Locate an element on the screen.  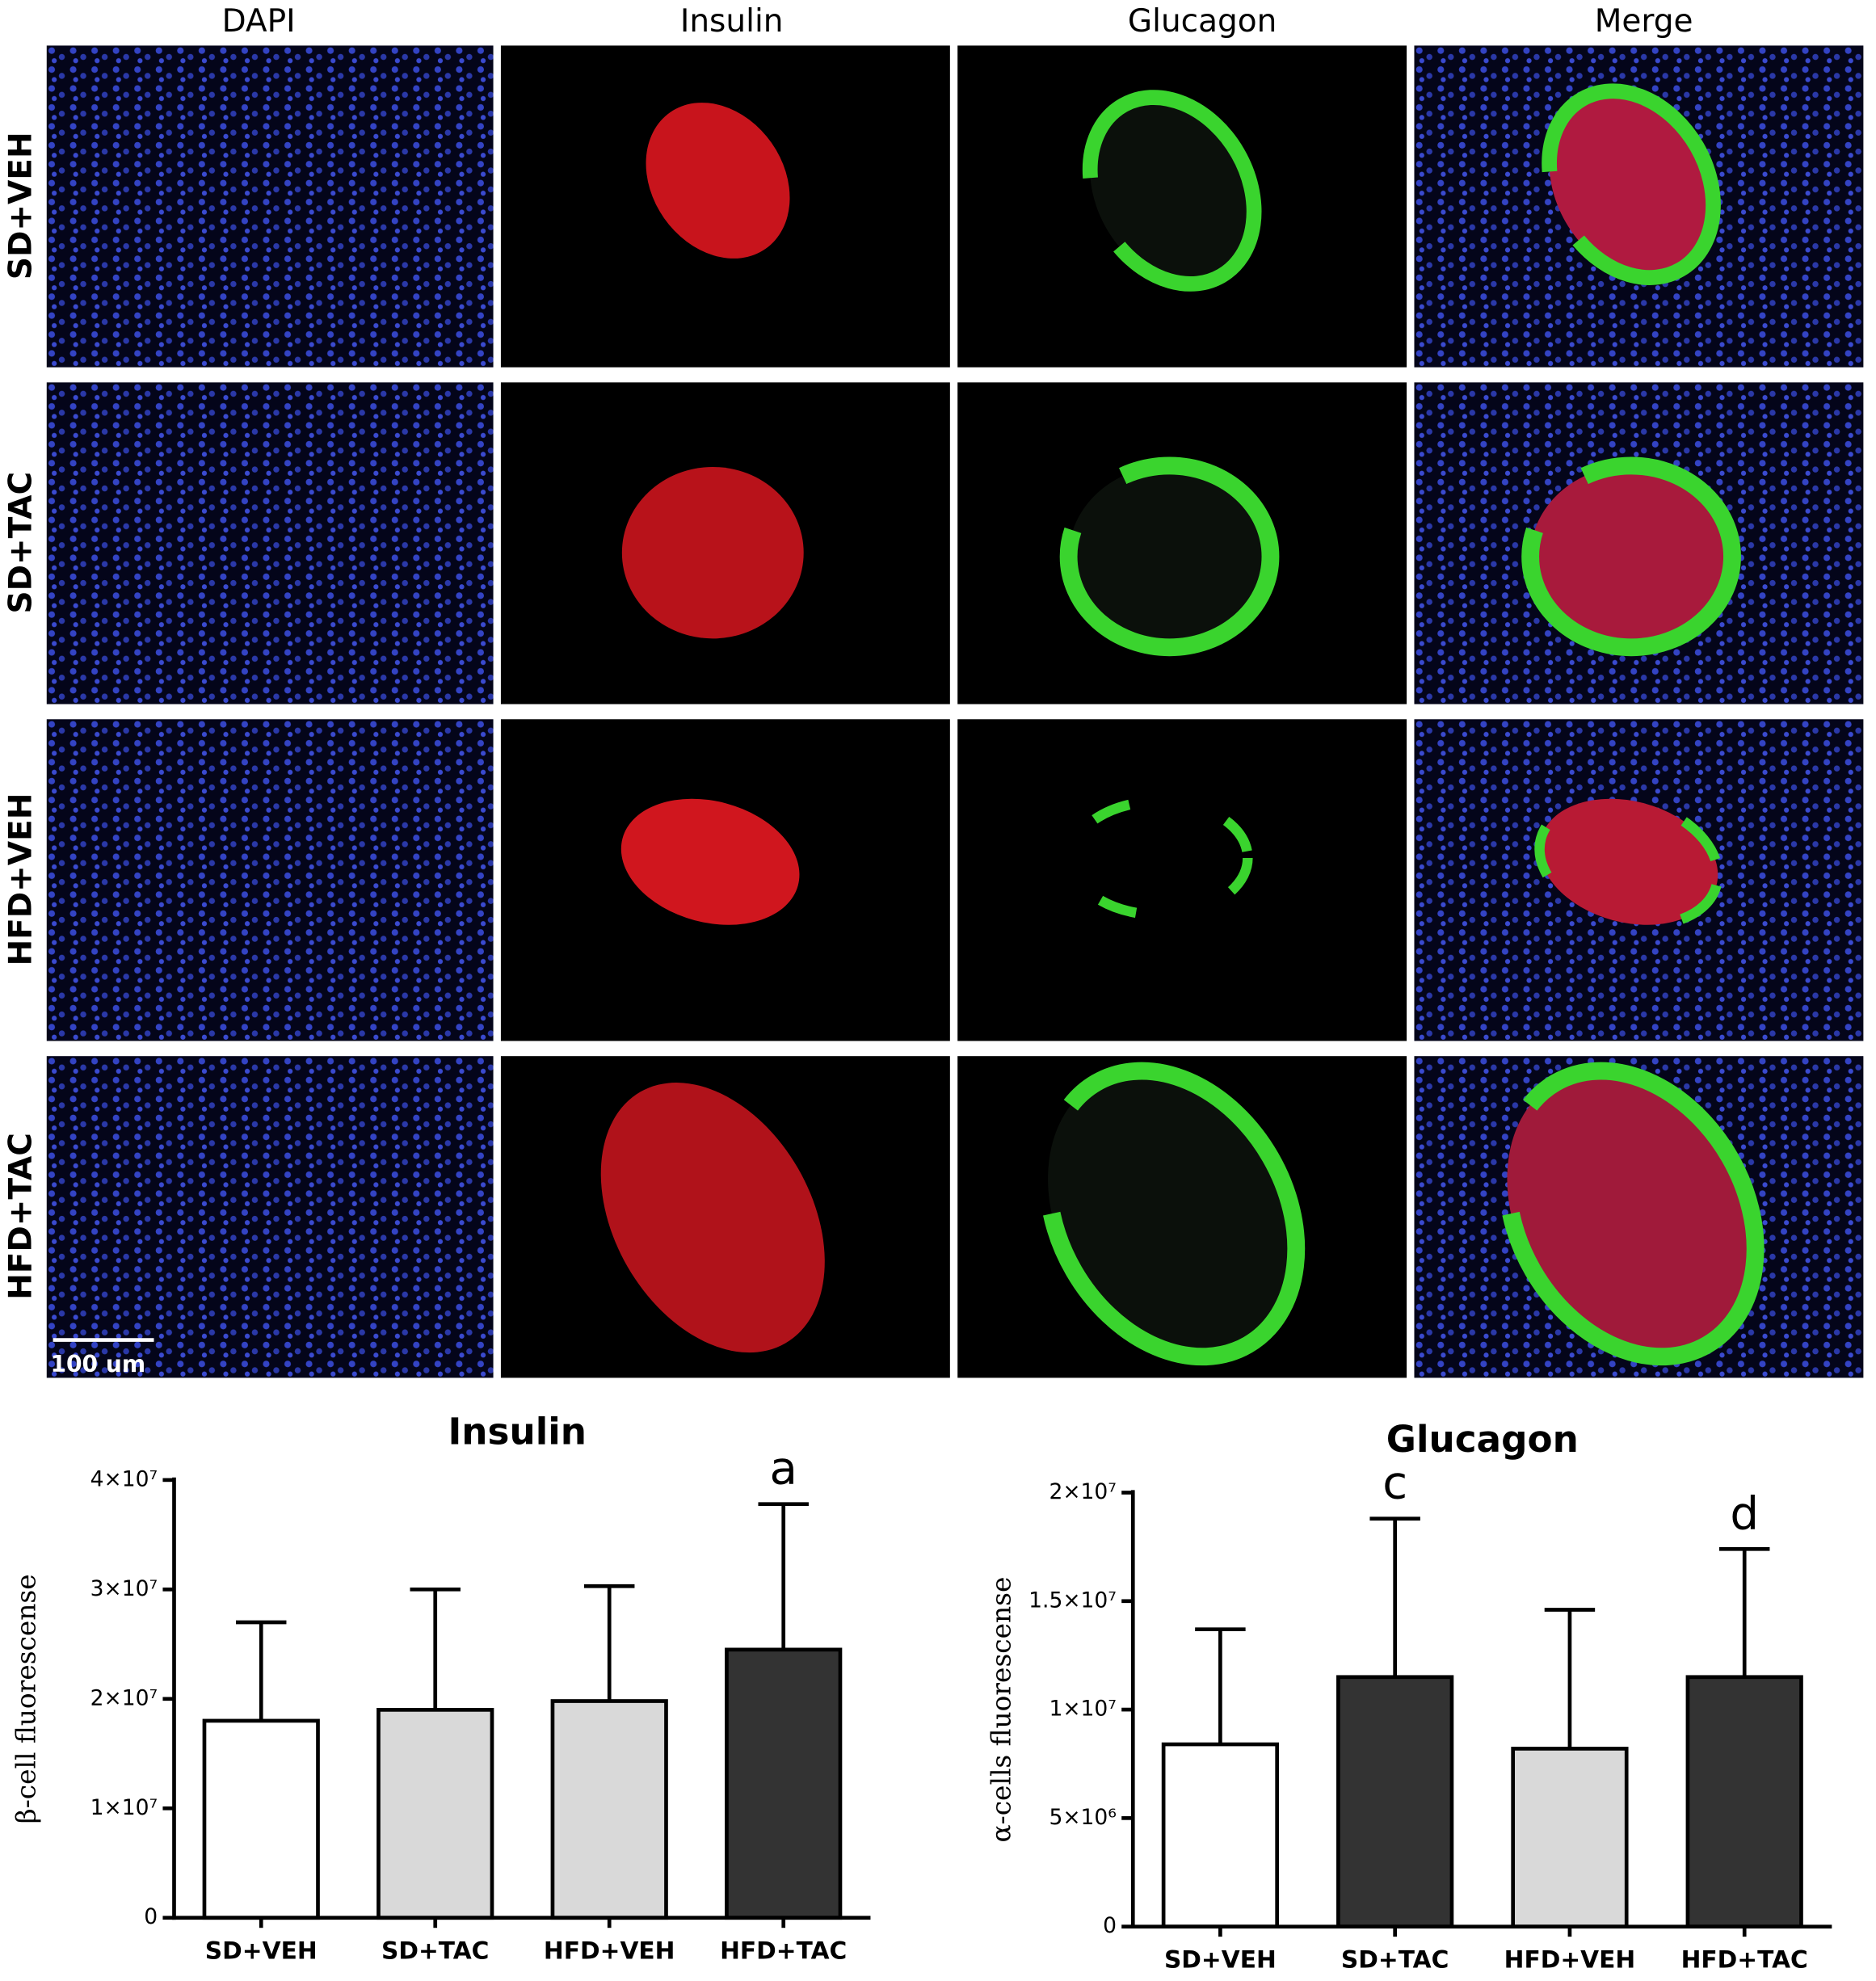
y-tick-label: 4×10⁷ is located at coordinates (124, 1478).